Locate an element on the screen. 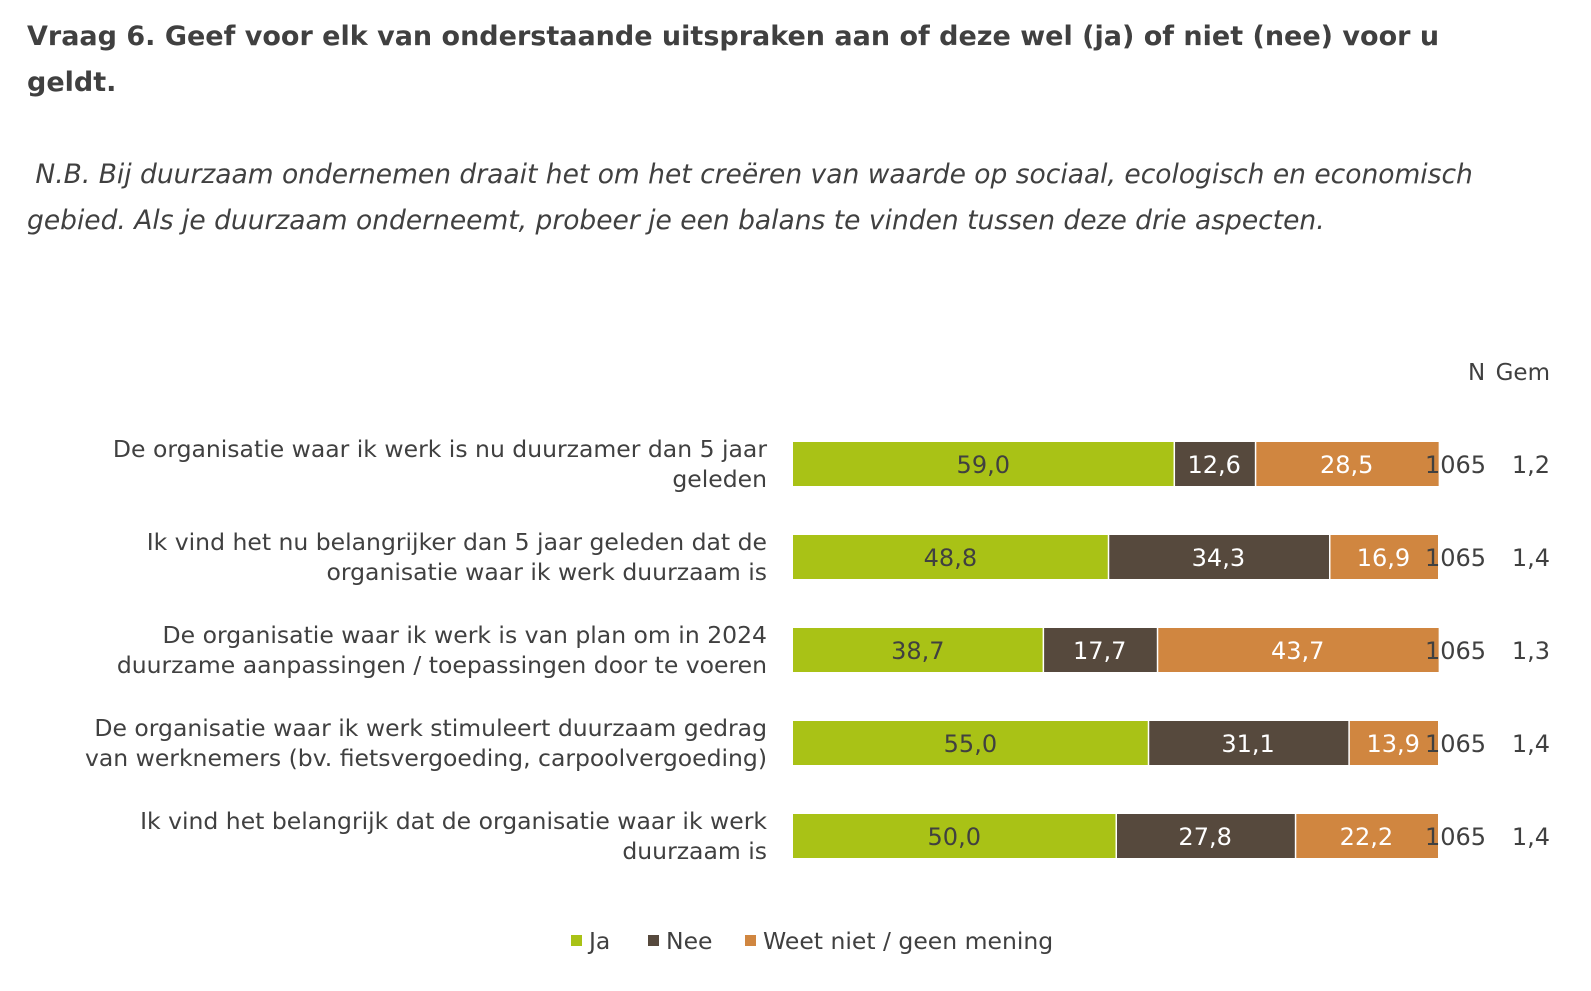 The width and height of the screenshot is (1591, 991). data-label: 48,8 is located at coordinates (950, 558).